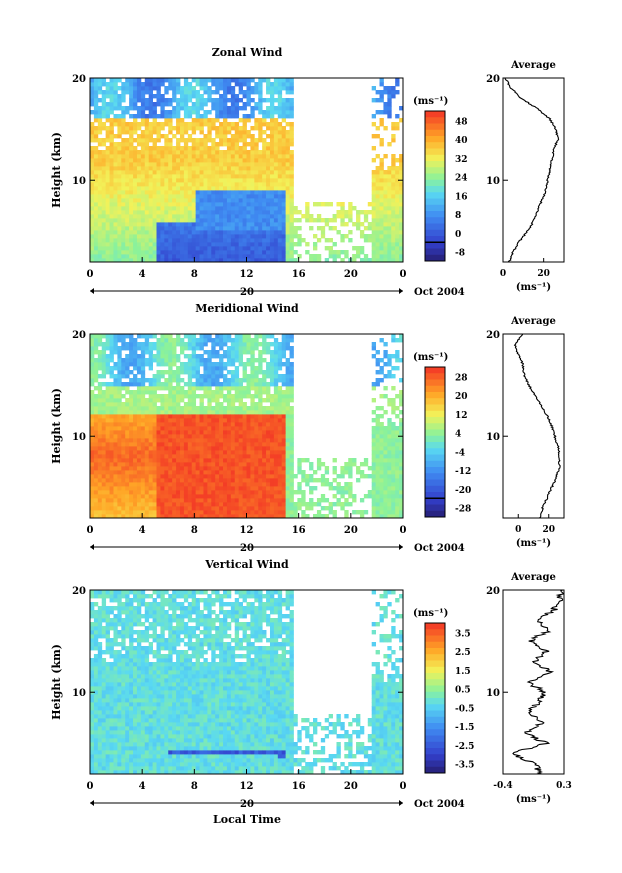 The image size is (622, 873). I want to click on y-tick-label: 20, so click(79, 591).